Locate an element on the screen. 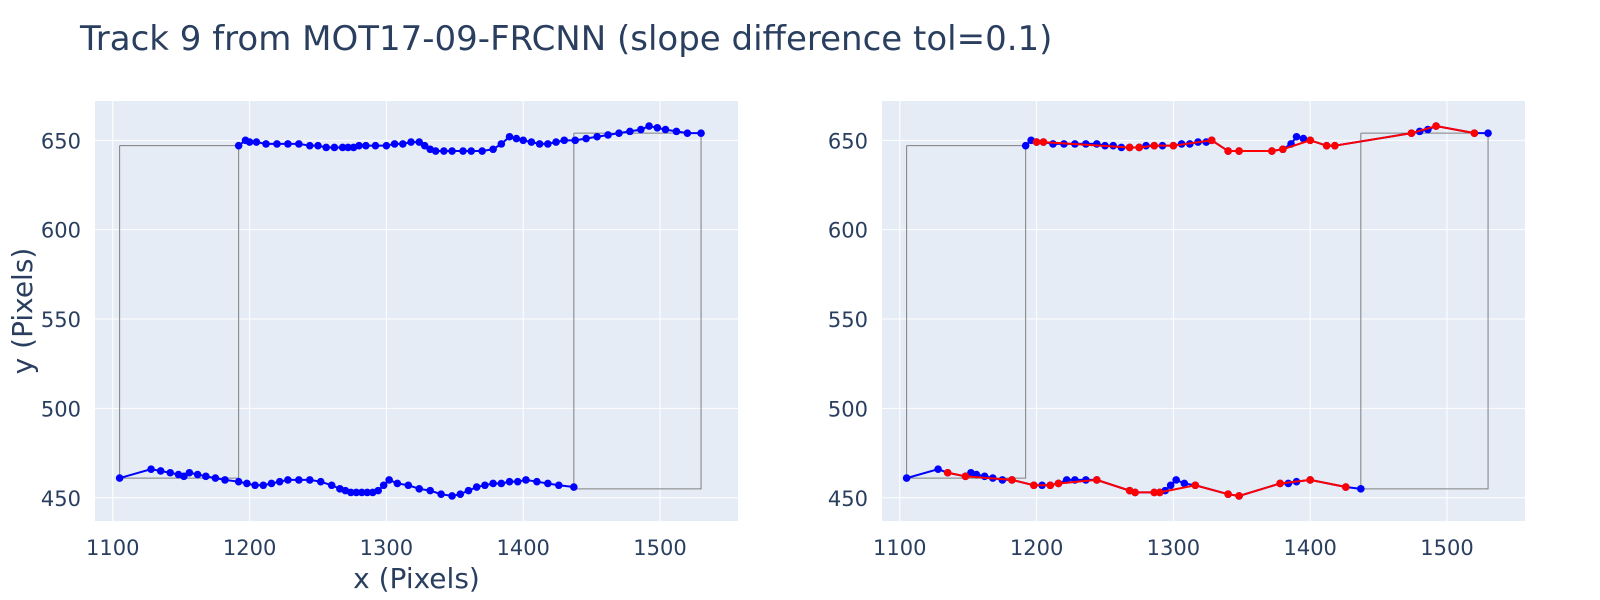 Image resolution: width=1600 pixels, height=600 pixels. y-tick-label: 600 is located at coordinates (61, 231).